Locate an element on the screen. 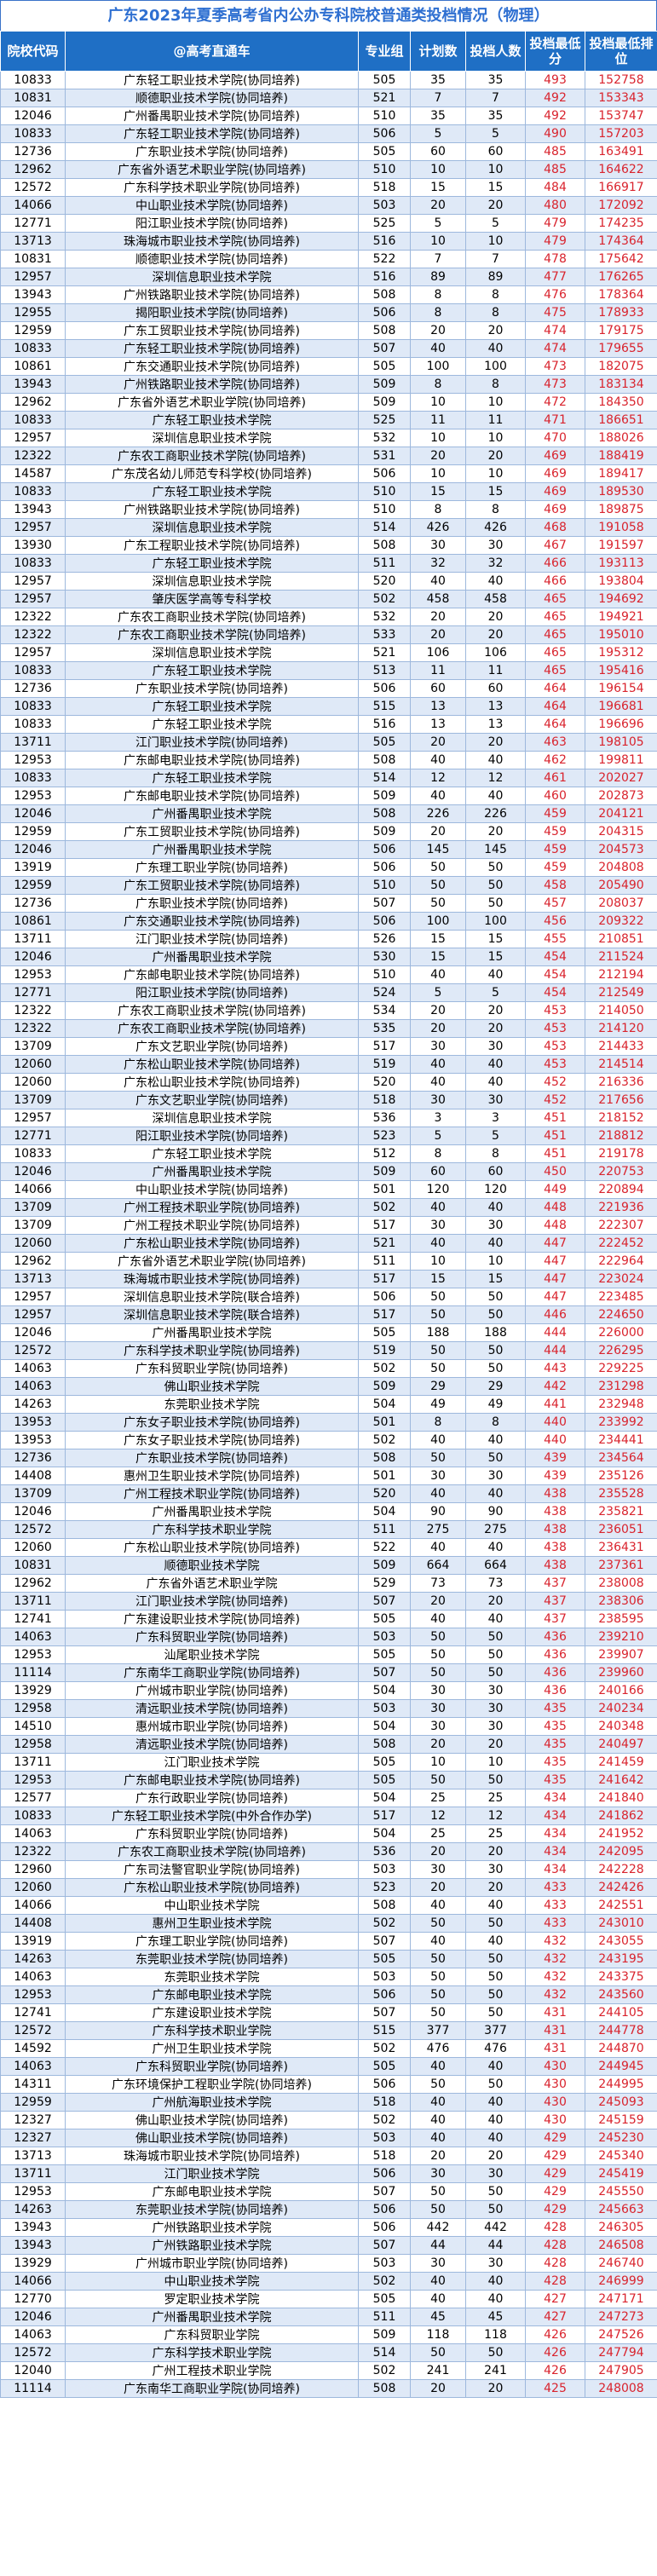 Image resolution: width=657 pixels, height=2576 pixels. cell-min-rank: 238306 is located at coordinates (621, 1601).